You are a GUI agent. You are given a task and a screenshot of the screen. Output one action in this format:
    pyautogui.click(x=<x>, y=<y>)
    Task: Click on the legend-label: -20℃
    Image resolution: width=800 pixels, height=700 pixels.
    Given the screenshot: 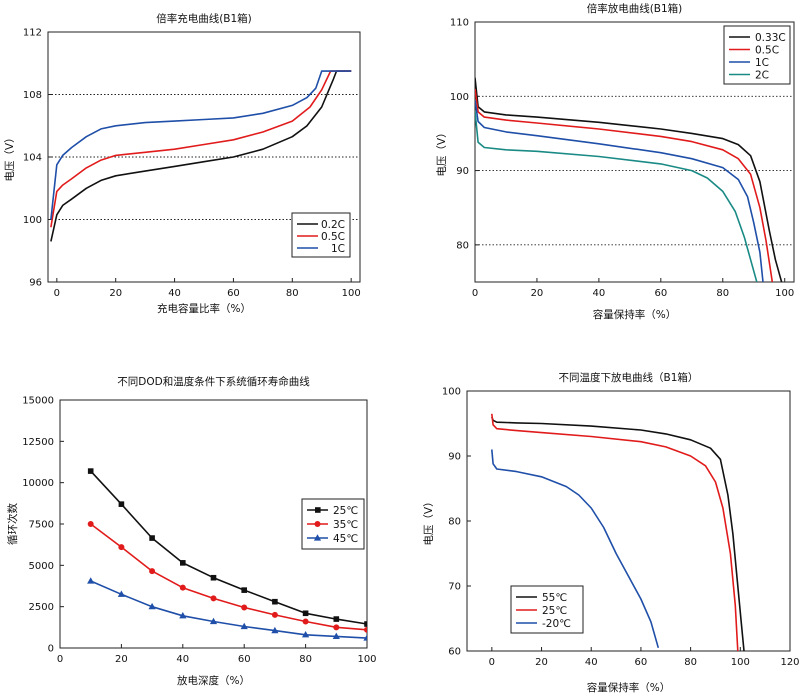 What is the action you would take?
    pyautogui.click(x=556, y=624)
    